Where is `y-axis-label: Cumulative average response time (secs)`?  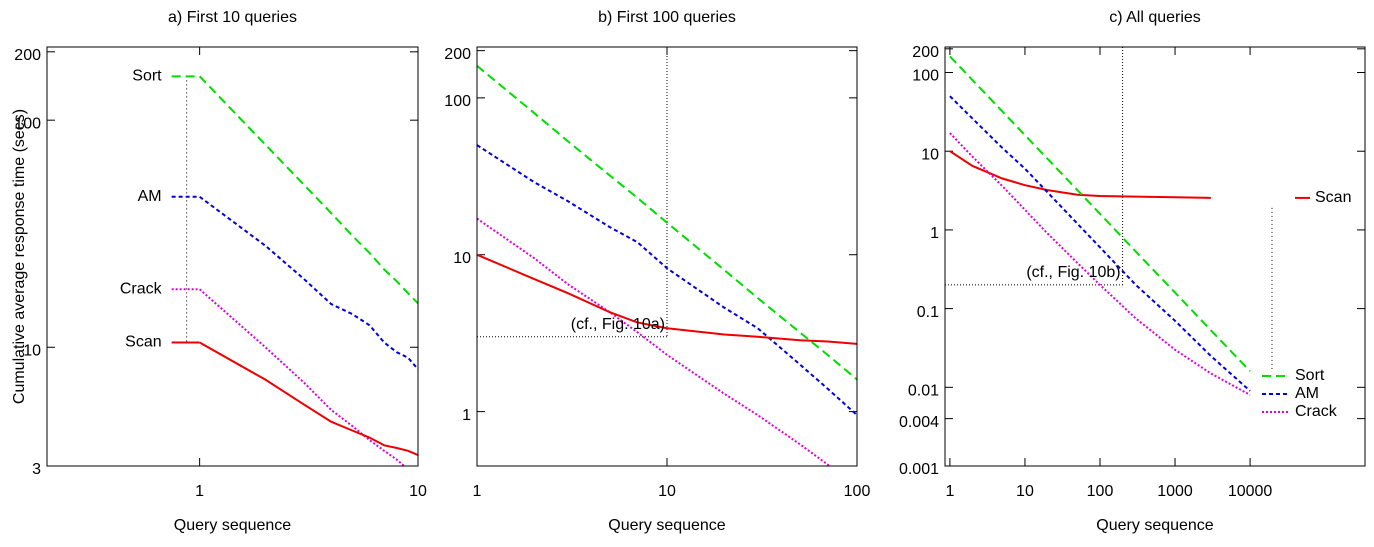 y-axis-label: Cumulative average response time (secs) is located at coordinates (19, 256).